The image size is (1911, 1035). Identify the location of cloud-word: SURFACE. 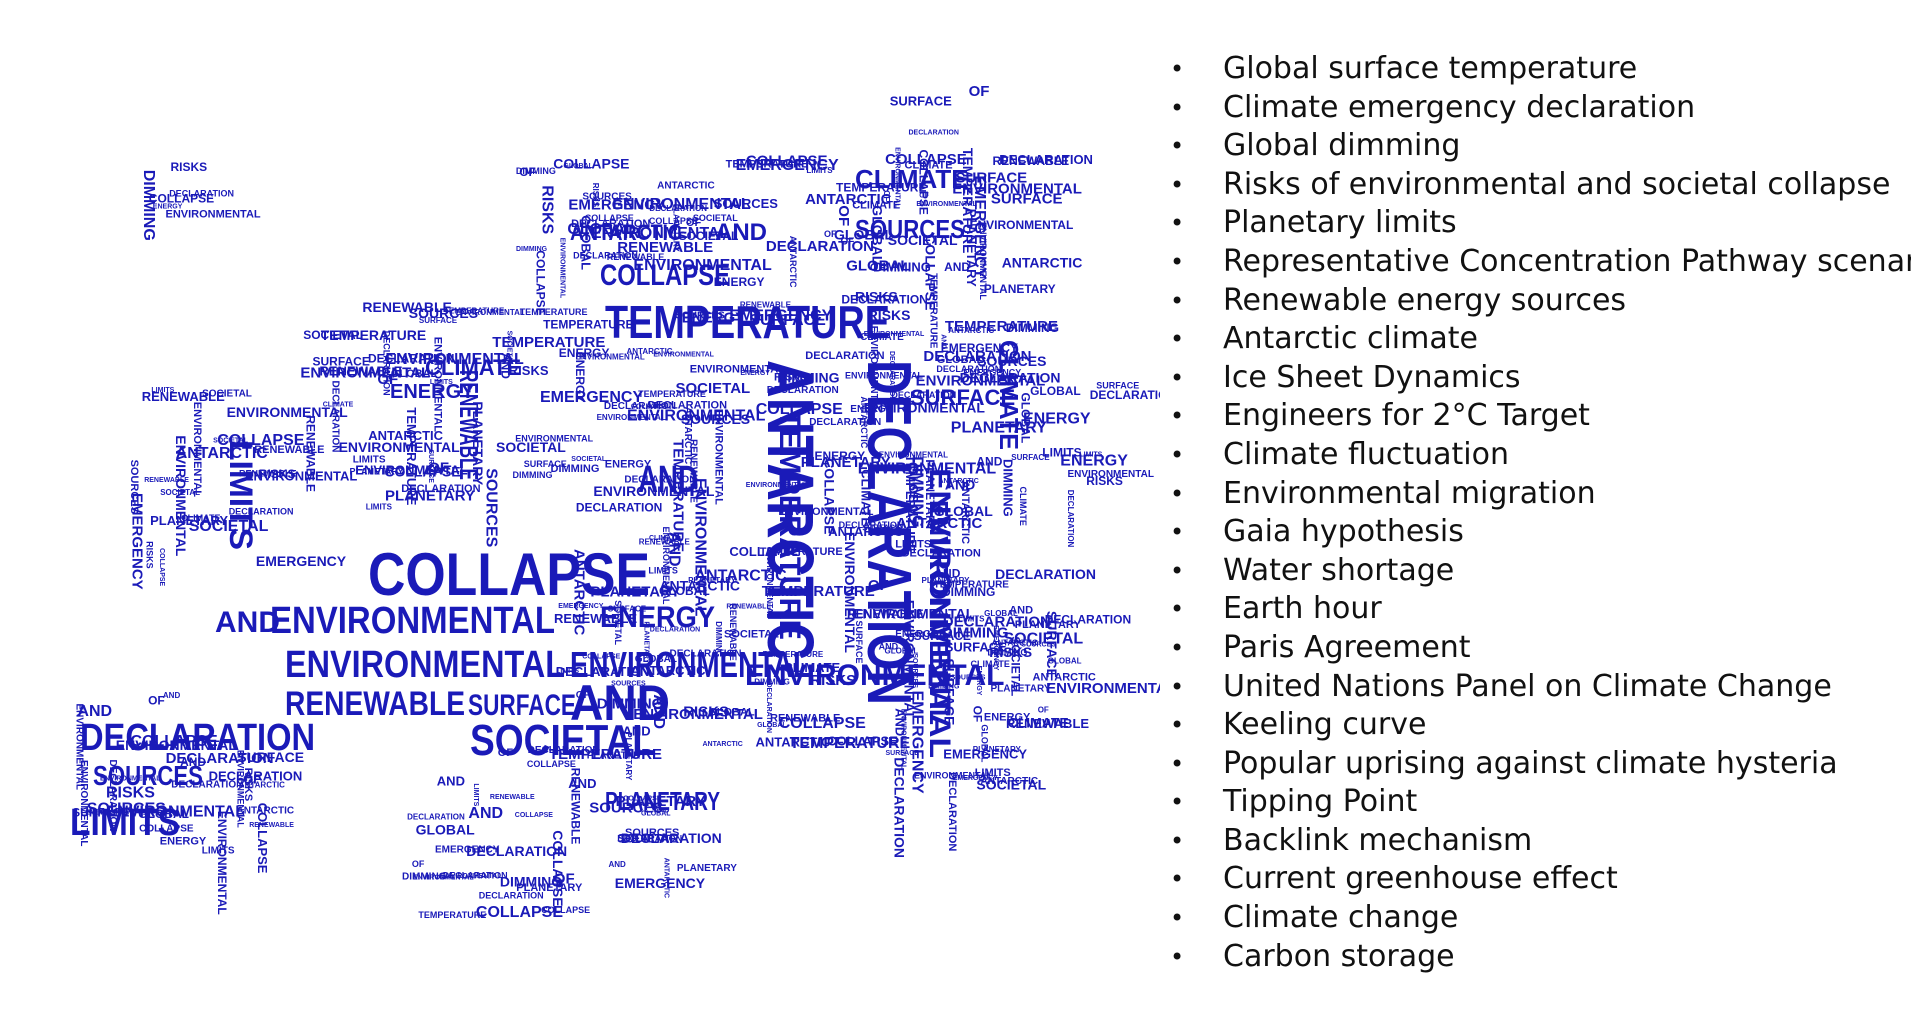
(962, 397).